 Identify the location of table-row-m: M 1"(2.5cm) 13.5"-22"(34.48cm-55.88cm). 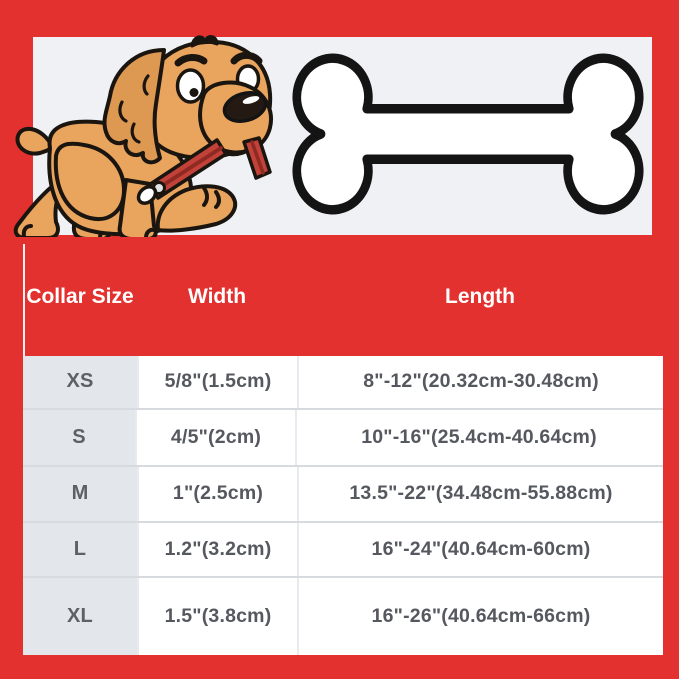
(343, 493).